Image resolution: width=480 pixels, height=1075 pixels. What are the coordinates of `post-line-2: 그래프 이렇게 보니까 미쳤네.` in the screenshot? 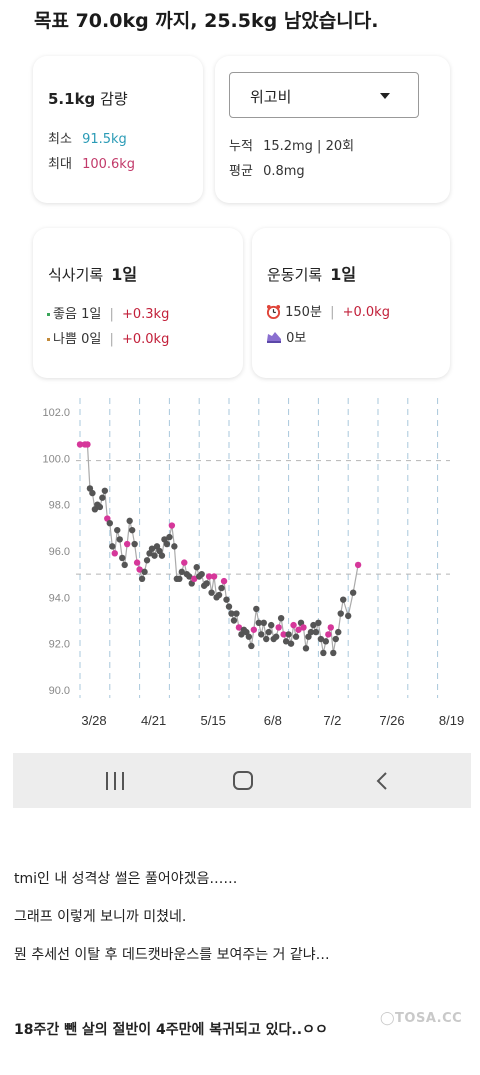 It's located at (100, 917).